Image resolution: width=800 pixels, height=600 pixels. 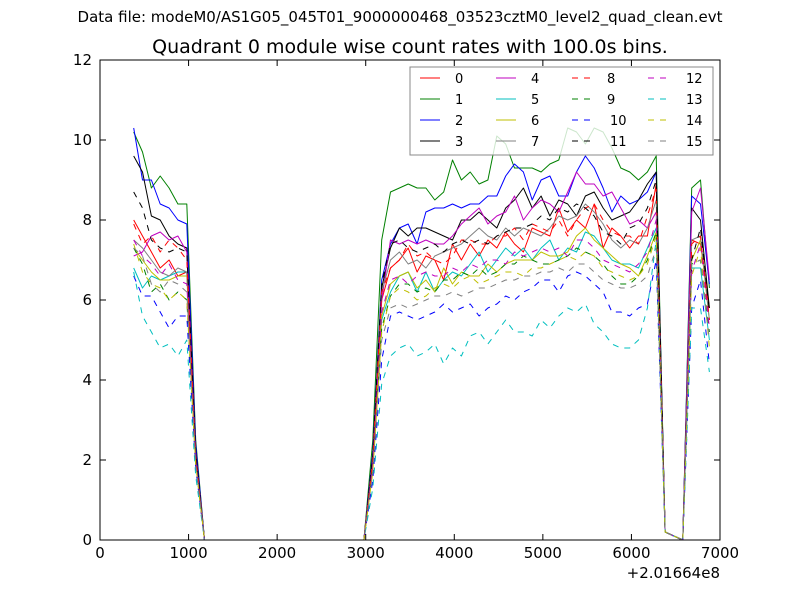 What do you see at coordinates (535, 79) in the screenshot?
I see `legend-label-4: 4` at bounding box center [535, 79].